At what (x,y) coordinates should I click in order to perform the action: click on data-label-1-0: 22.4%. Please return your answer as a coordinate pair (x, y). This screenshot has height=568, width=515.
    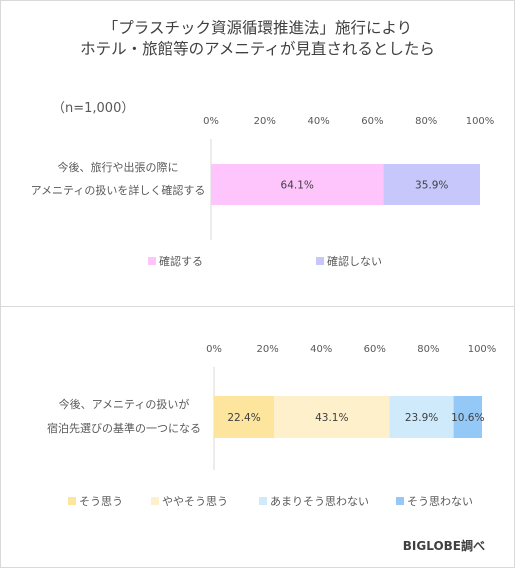
    Looking at the image, I should click on (243, 418).